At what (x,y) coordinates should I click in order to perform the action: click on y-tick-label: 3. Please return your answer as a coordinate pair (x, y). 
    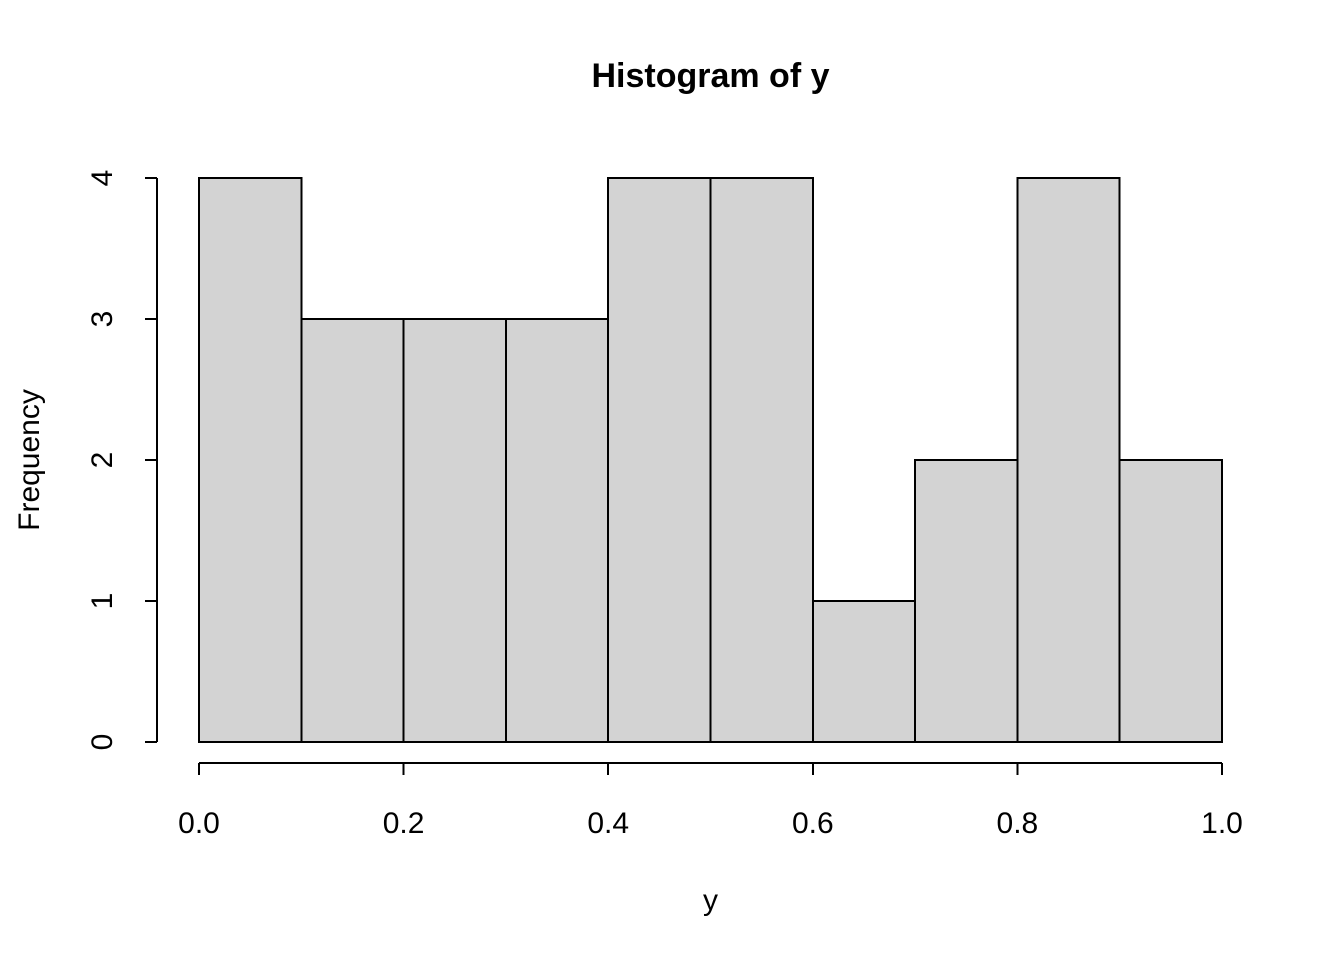
    Looking at the image, I should click on (102, 319).